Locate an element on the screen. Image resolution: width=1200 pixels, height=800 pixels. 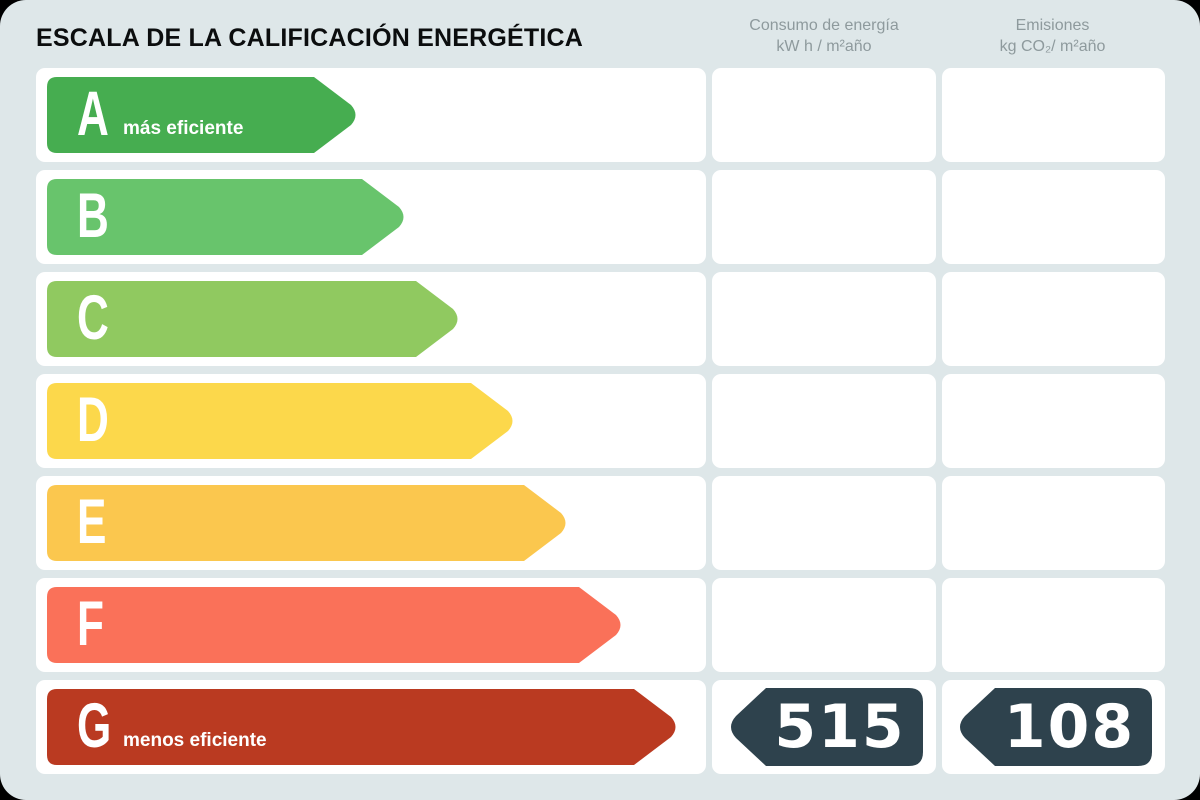
consumption-cell-c is located at coordinates (824, 319).